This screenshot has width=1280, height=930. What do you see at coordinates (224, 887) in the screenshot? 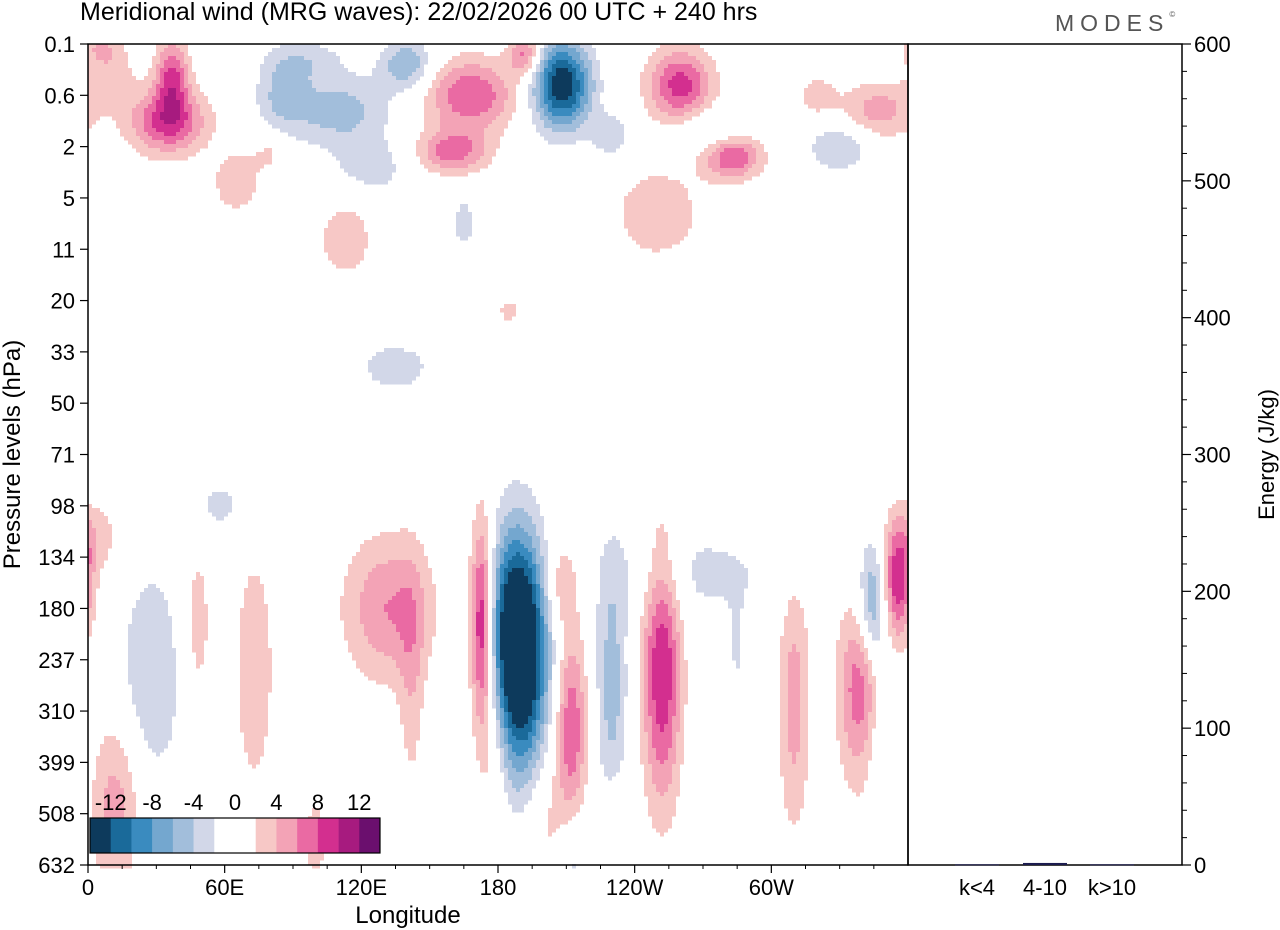
I see `x-tick-label: 60E` at bounding box center [224, 887].